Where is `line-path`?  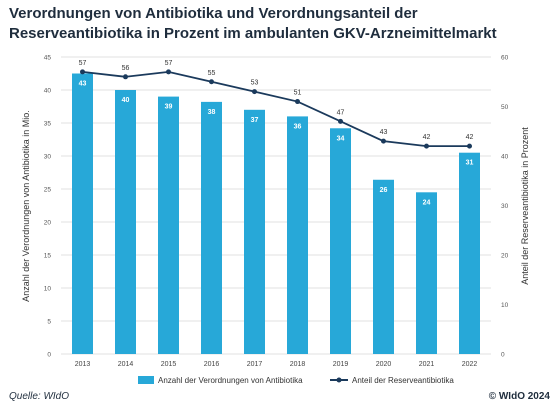
line-path is located at coordinates (276, 109).